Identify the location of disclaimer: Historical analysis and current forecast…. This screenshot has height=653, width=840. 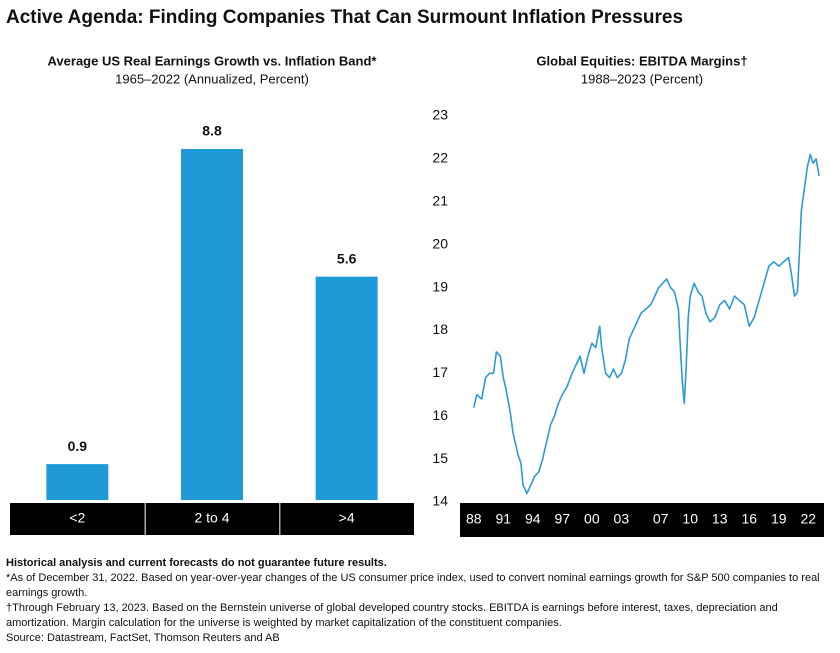
(196, 563).